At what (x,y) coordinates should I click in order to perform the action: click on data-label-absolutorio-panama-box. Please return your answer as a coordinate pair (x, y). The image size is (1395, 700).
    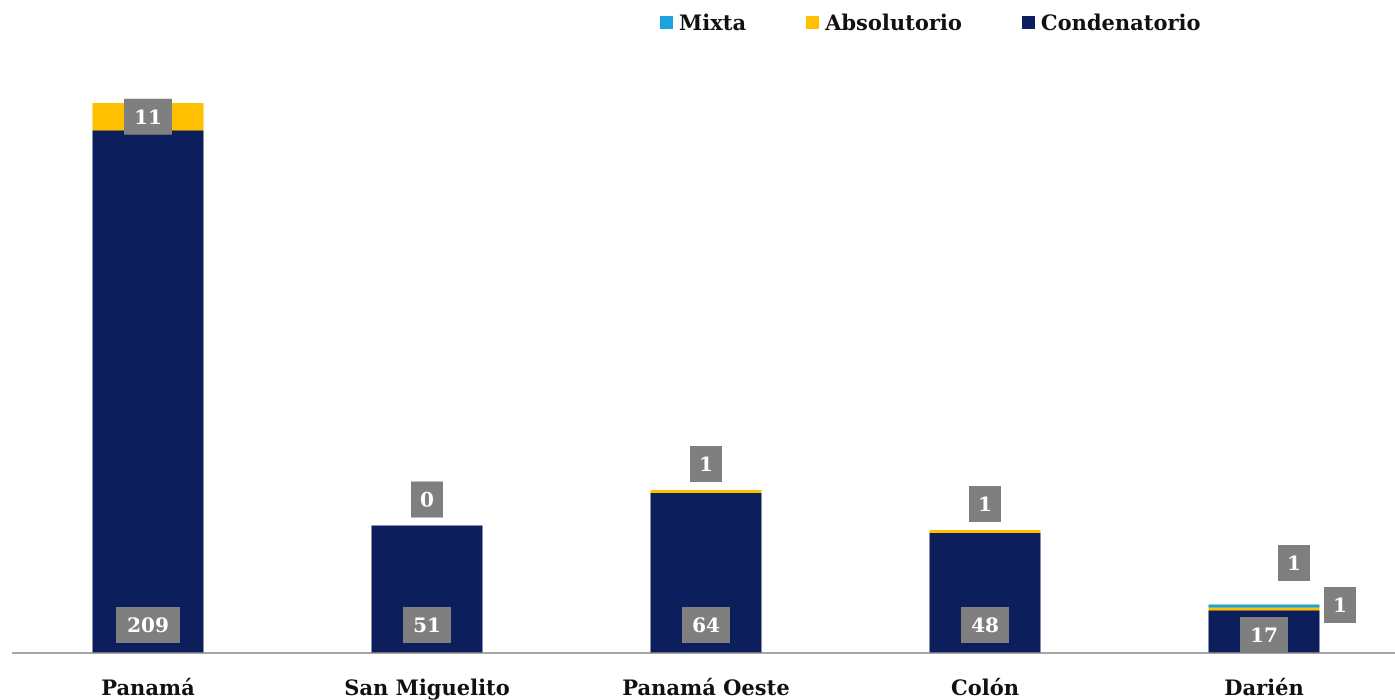
    Looking at the image, I should click on (148, 116).